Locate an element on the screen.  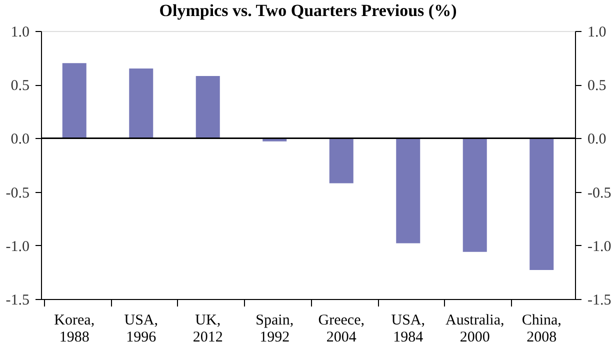
y-tick-label: -0.5 is located at coordinates (18, 193).